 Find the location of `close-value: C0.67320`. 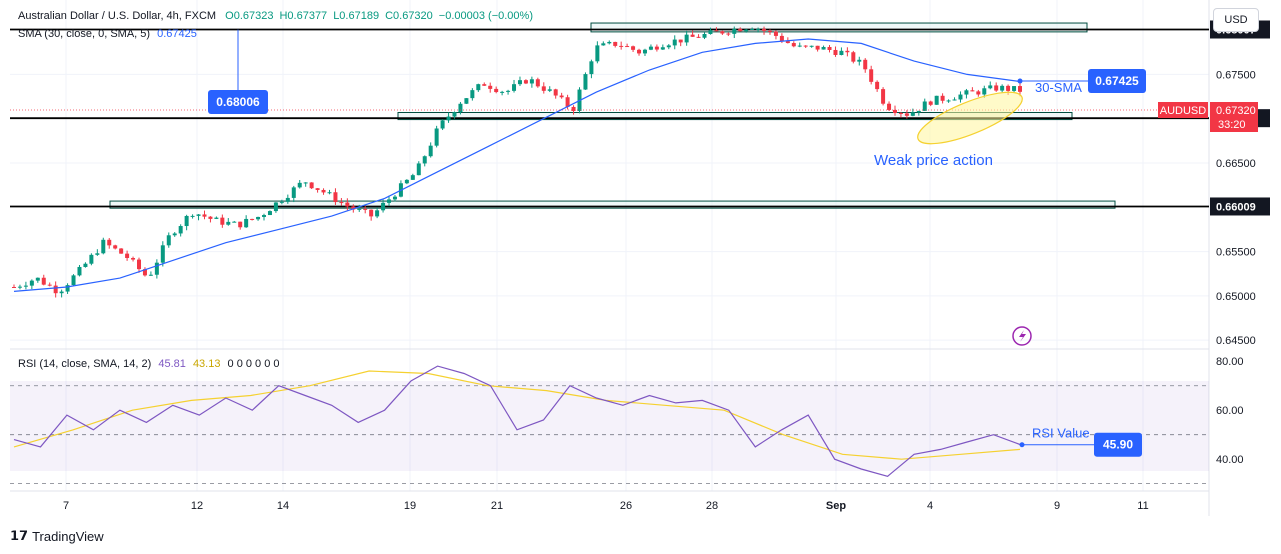

close-value: C0.67320 is located at coordinates (409, 16).